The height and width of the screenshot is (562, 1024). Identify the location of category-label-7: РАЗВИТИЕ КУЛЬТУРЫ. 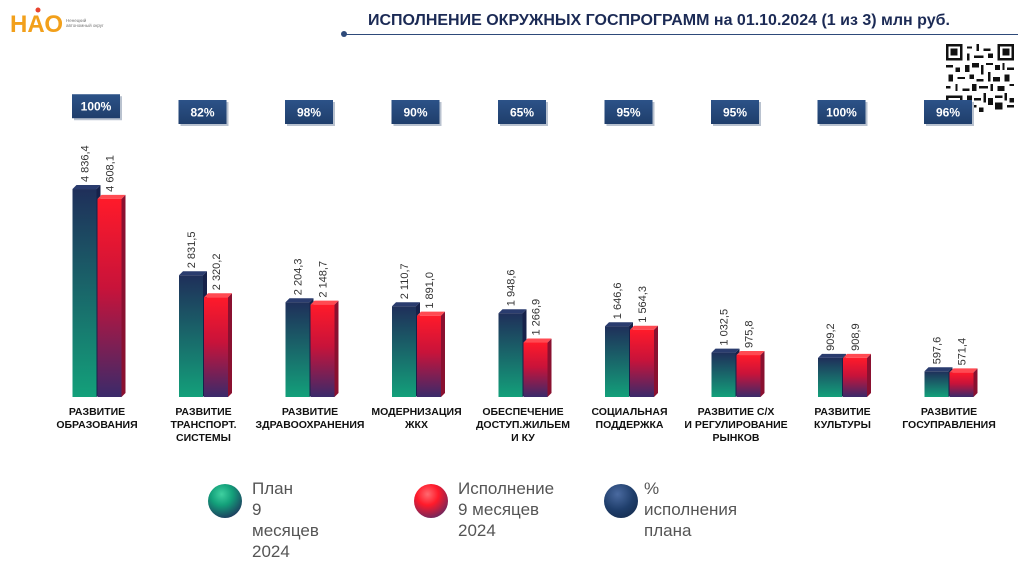
(842, 418).